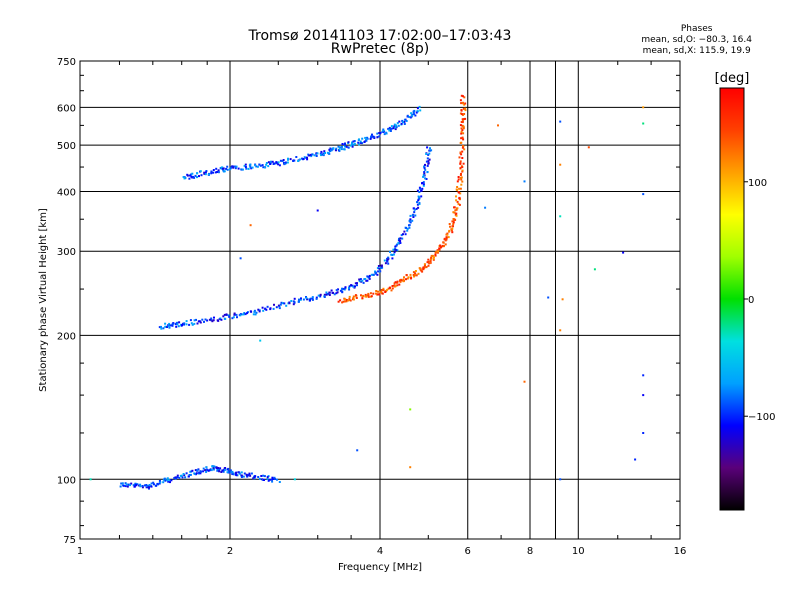 The image size is (800, 600). What do you see at coordinates (380, 36) in the screenshot?
I see `chart-title: Tromsø 20141103 17:02:00–17:03:43` at bounding box center [380, 36].